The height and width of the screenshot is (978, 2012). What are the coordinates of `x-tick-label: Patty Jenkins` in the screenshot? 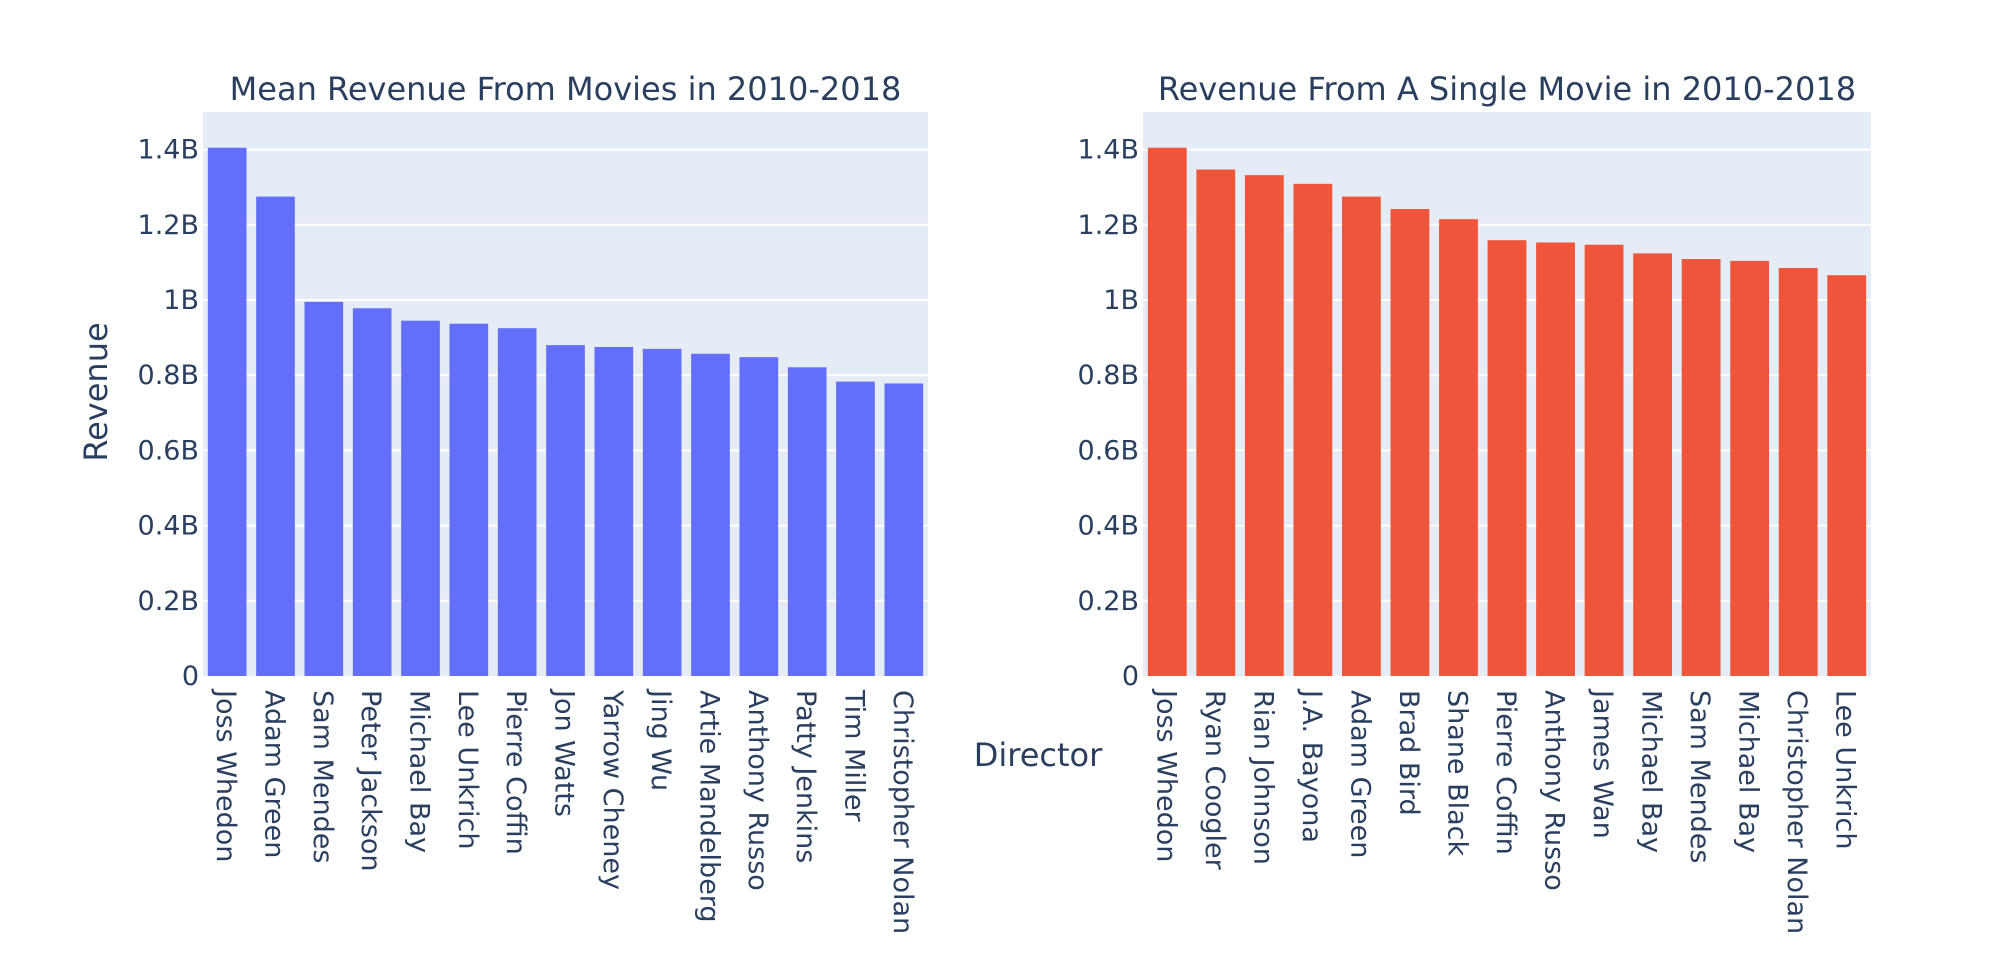 It's located at (805, 776).